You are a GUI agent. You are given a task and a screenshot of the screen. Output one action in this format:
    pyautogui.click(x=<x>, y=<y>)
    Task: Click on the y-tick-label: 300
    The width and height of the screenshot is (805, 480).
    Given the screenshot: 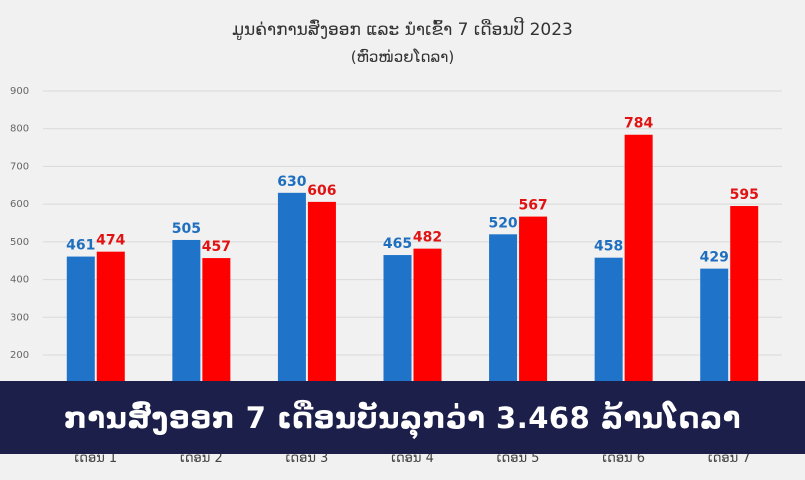 What is the action you would take?
    pyautogui.click(x=19, y=317)
    